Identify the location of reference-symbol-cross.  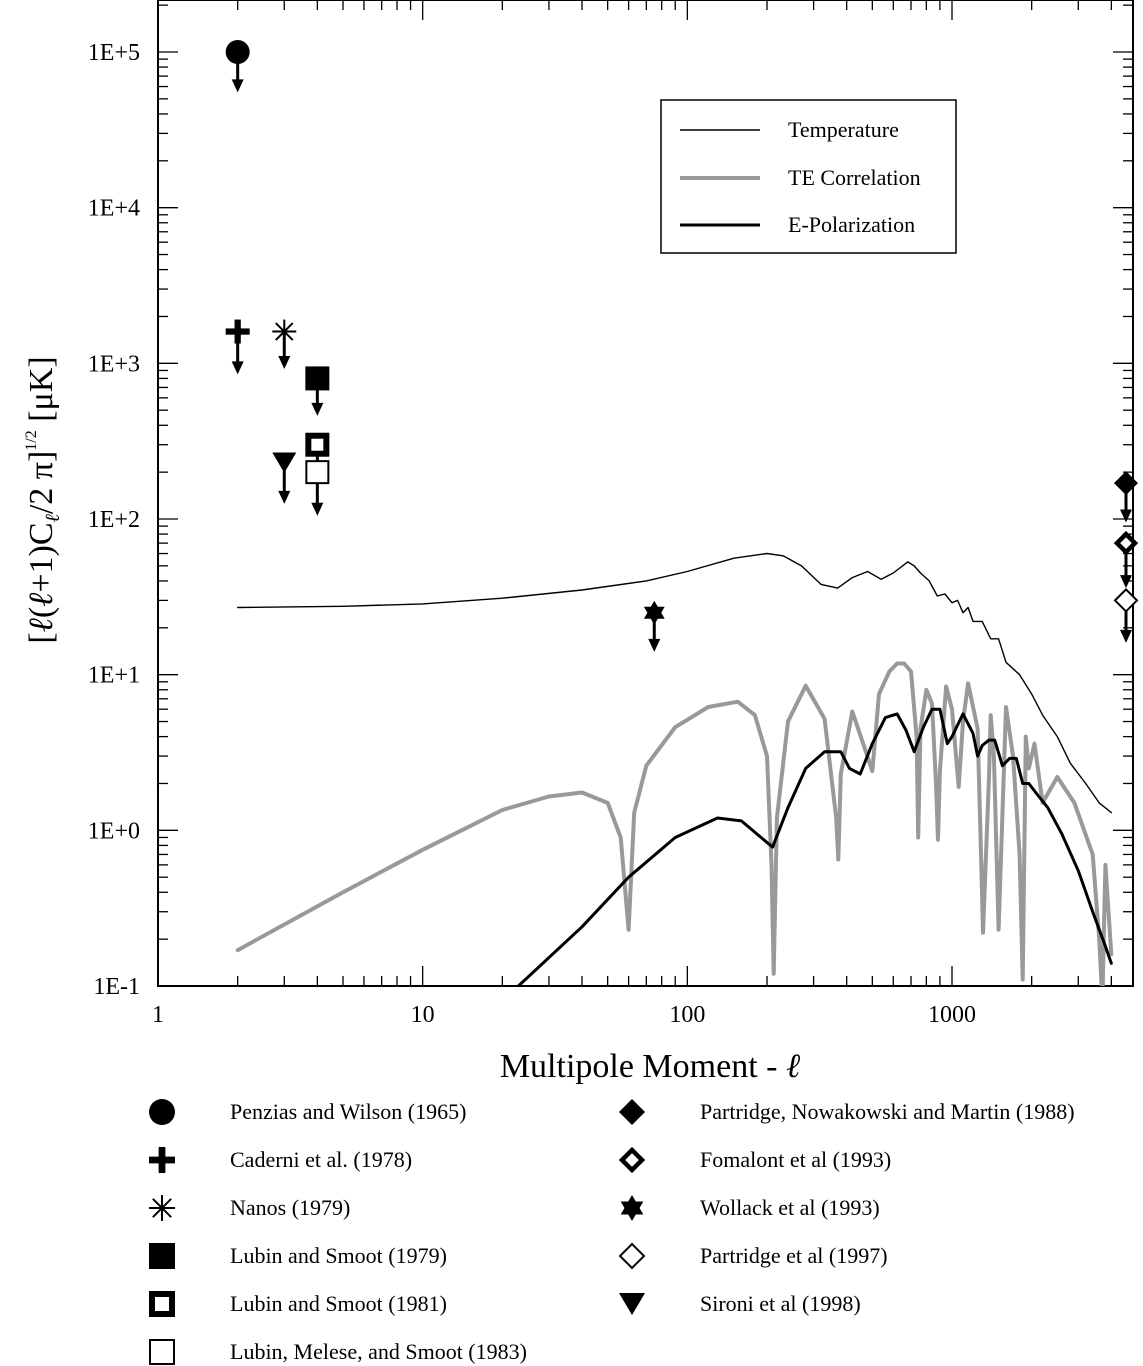
(162, 1160).